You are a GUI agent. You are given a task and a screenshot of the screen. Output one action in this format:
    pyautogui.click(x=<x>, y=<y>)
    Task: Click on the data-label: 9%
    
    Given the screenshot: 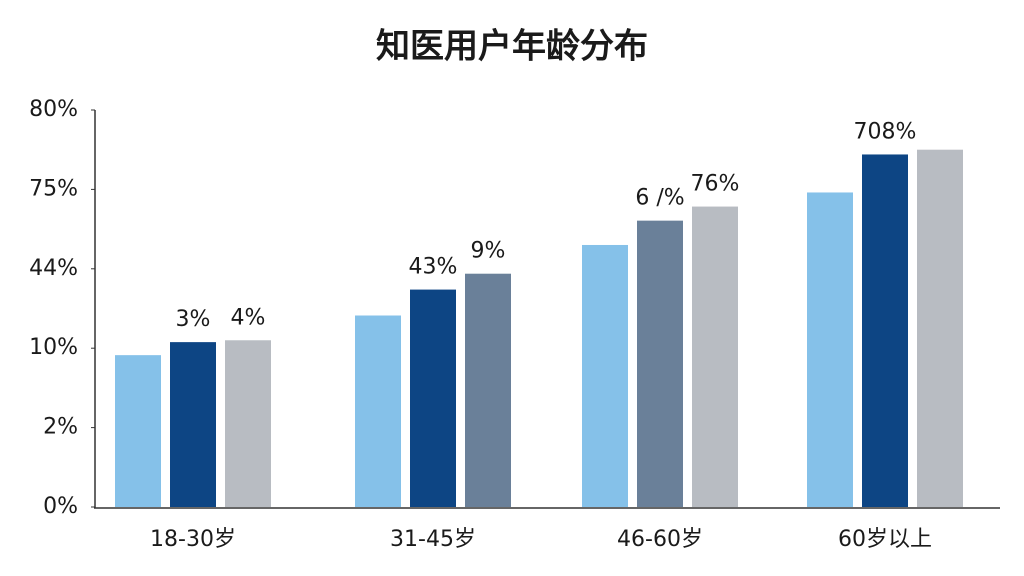 What is the action you would take?
    pyautogui.click(x=488, y=251)
    